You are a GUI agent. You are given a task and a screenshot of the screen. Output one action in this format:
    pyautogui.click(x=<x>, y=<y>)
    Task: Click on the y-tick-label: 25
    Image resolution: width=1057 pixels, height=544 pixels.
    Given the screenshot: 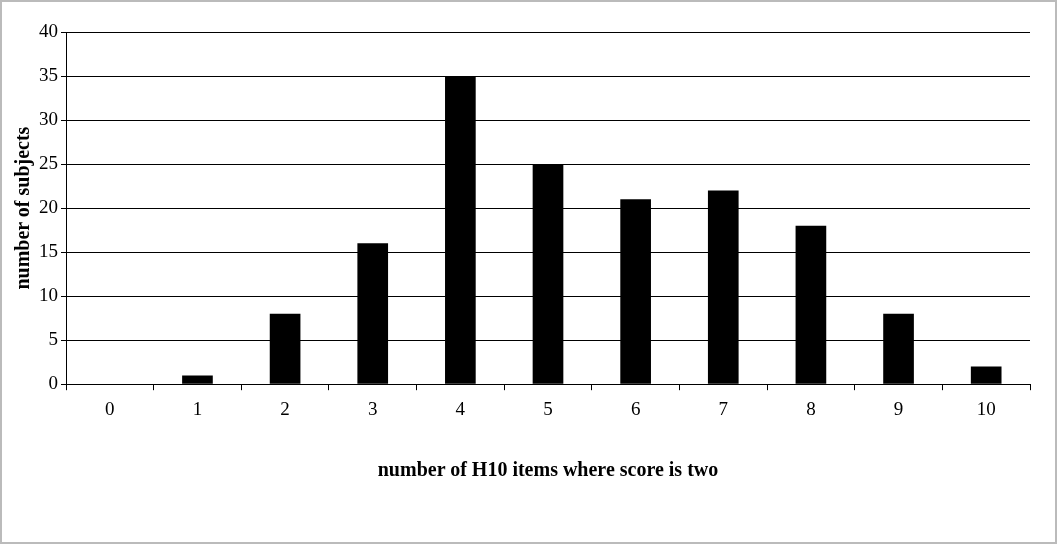 What is the action you would take?
    pyautogui.click(x=48, y=163)
    